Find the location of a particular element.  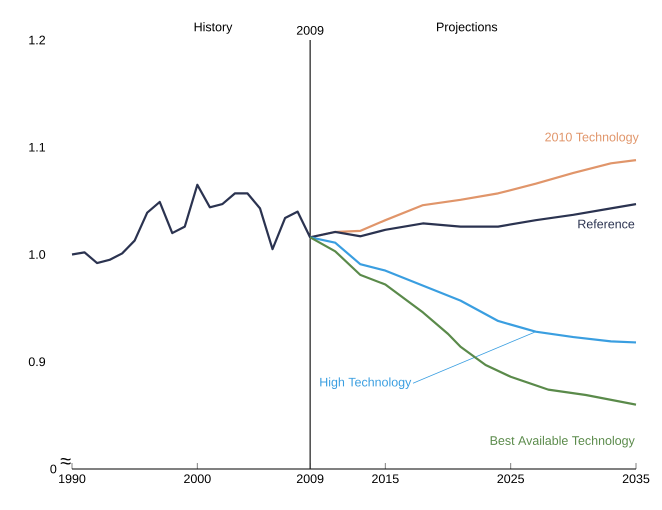

line-series is located at coordinates (354, 224).